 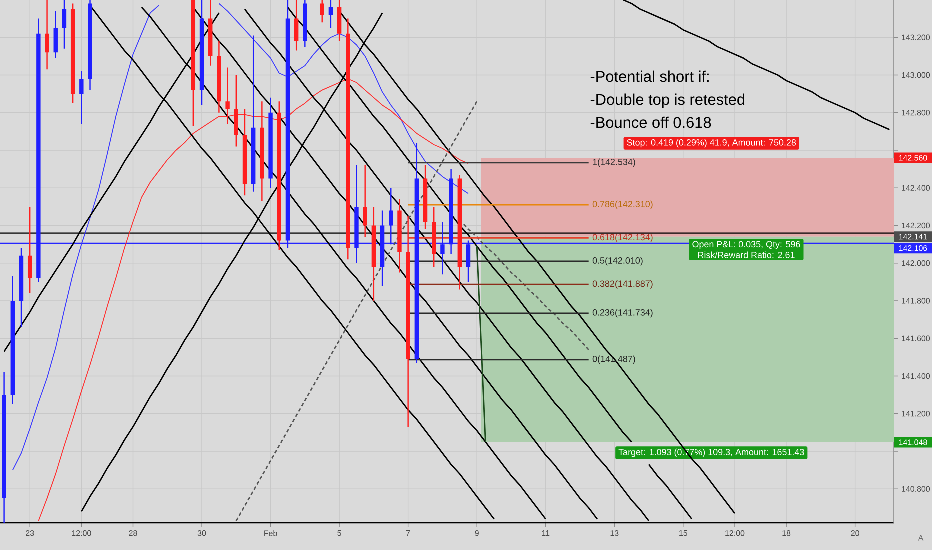 What do you see at coordinates (622, 238) in the screenshot?
I see `series-label: 0.618(142.134)` at bounding box center [622, 238].